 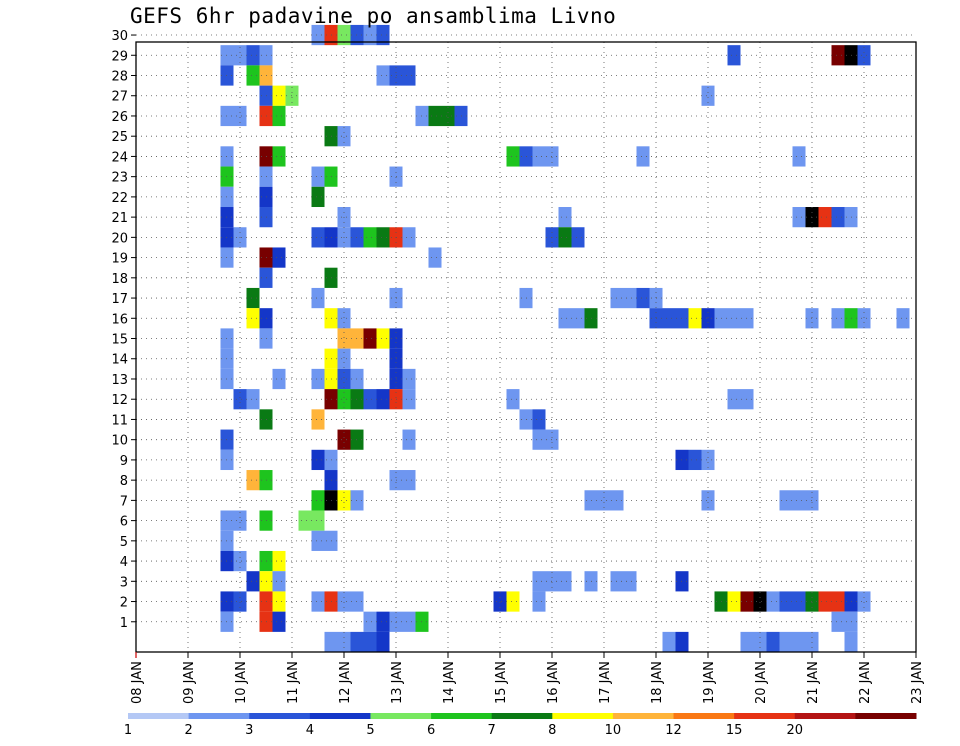 I want to click on legend-label: 1, so click(x=128, y=730).